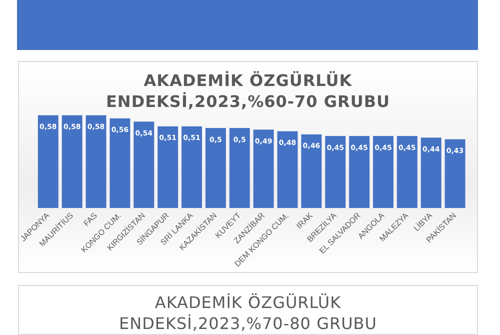 The image size is (500, 335). What do you see at coordinates (248, 91) in the screenshot?
I see `chart-title: AKADEMİK ÖZGÜRLÜK ENDEKSİ,2023,%60-70 GRUBU` at bounding box center [248, 91].